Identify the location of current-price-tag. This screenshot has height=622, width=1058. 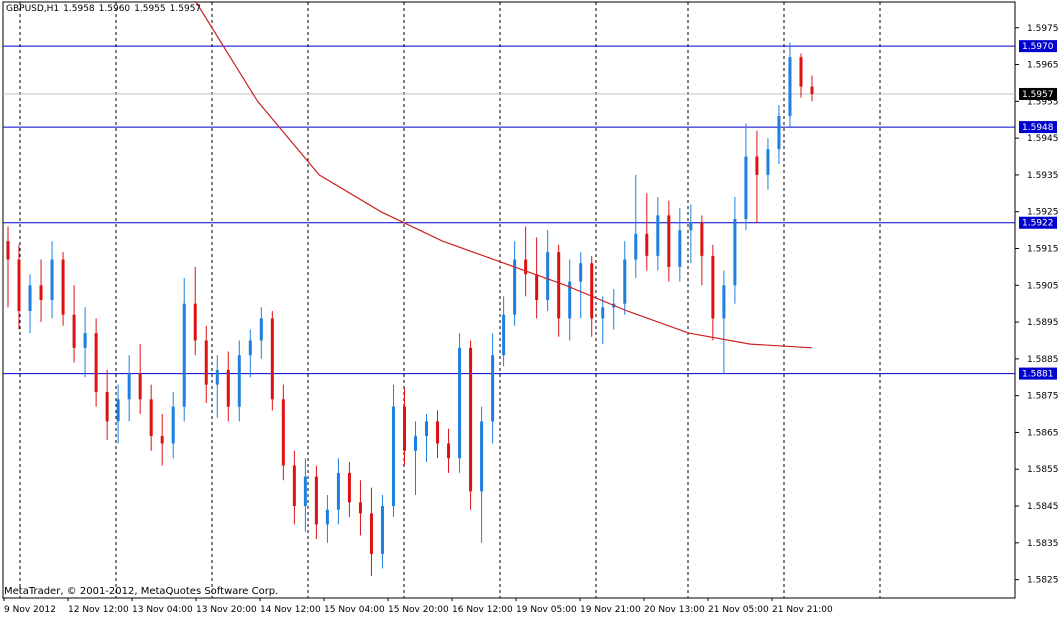
(1038, 93).